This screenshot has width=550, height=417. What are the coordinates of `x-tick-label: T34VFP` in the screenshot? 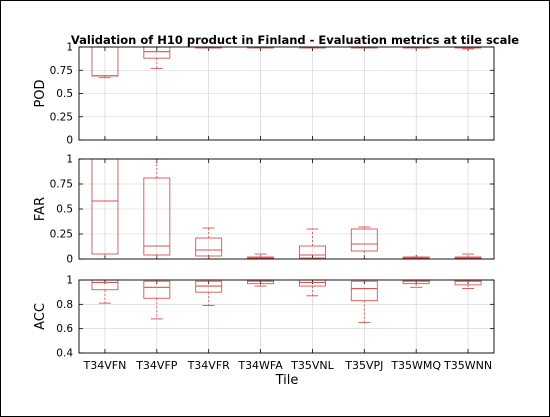 It's located at (156, 365).